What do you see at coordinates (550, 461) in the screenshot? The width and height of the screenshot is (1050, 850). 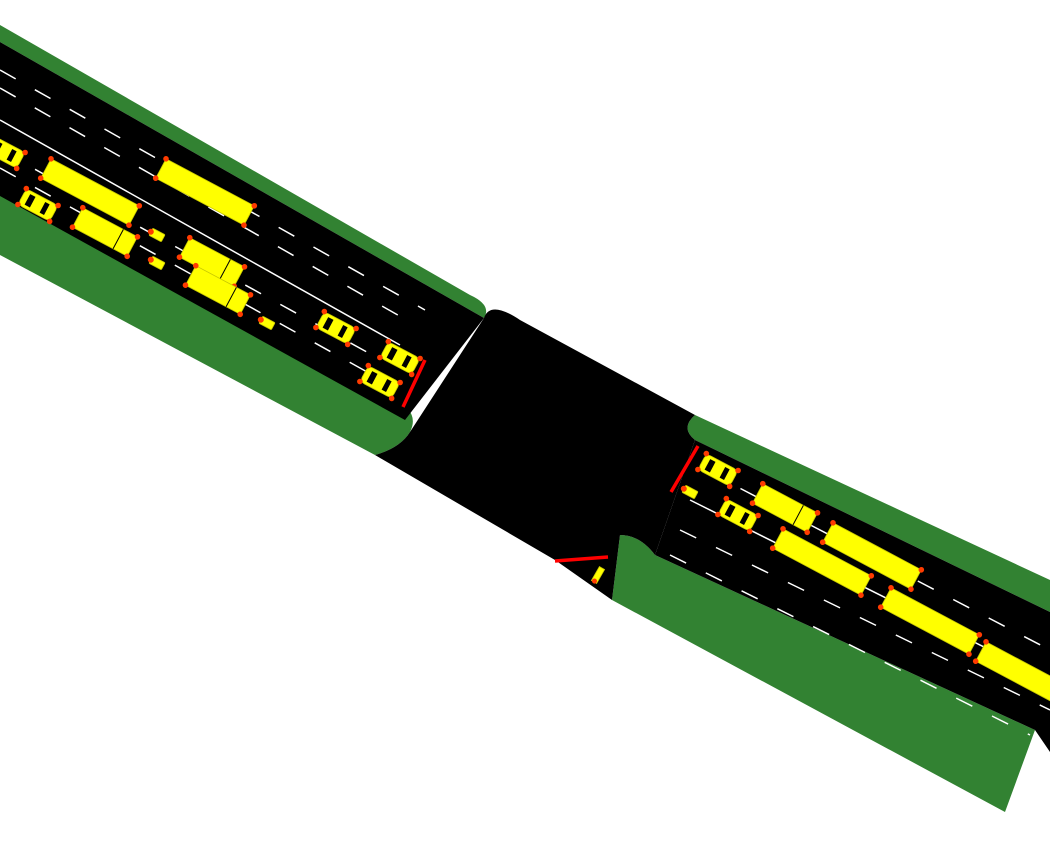 I see `stop-lines` at bounding box center [550, 461].